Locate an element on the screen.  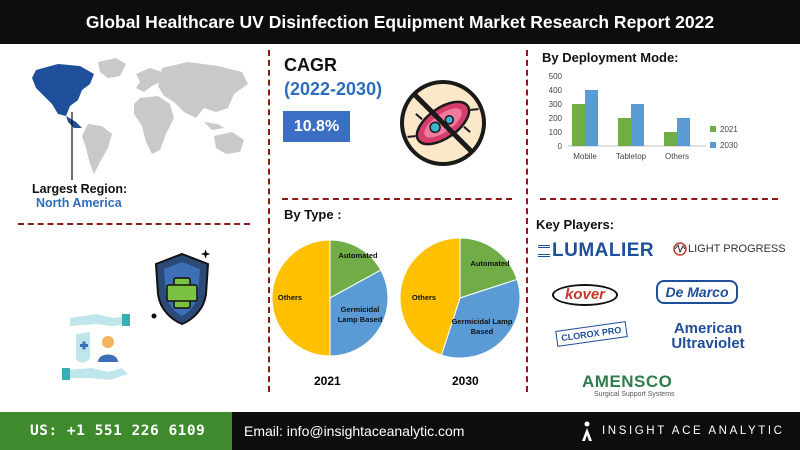
pie-slice-label: Germicidal Lamp is located at coordinates (482, 321).